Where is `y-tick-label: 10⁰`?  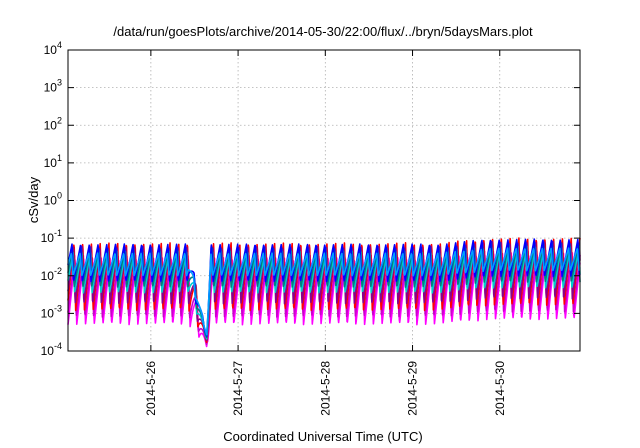 y-tick-label: 10⁰ is located at coordinates (53, 199).